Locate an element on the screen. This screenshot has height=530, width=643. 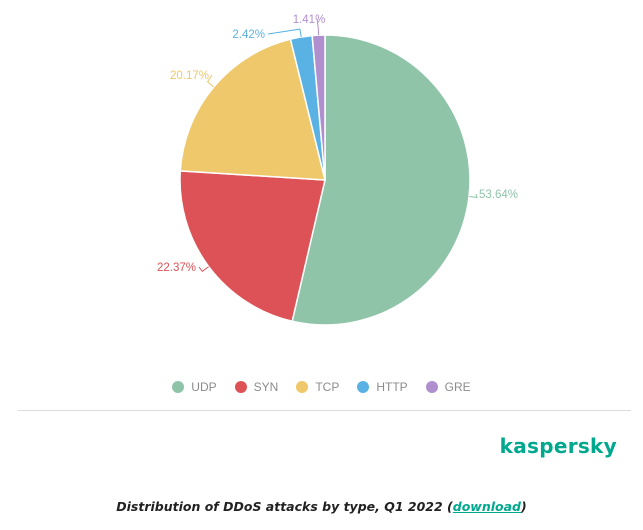
legend-swatch-gre is located at coordinates (431, 387).